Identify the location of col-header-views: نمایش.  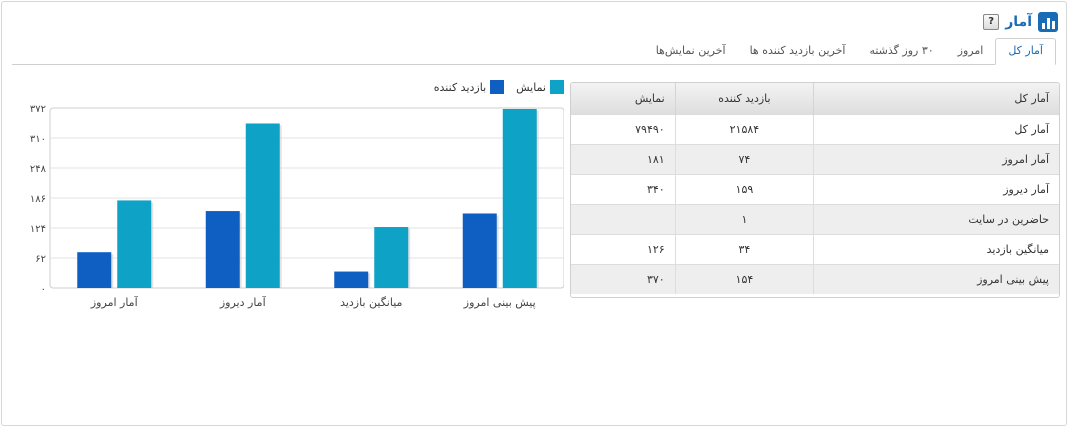
(623, 99).